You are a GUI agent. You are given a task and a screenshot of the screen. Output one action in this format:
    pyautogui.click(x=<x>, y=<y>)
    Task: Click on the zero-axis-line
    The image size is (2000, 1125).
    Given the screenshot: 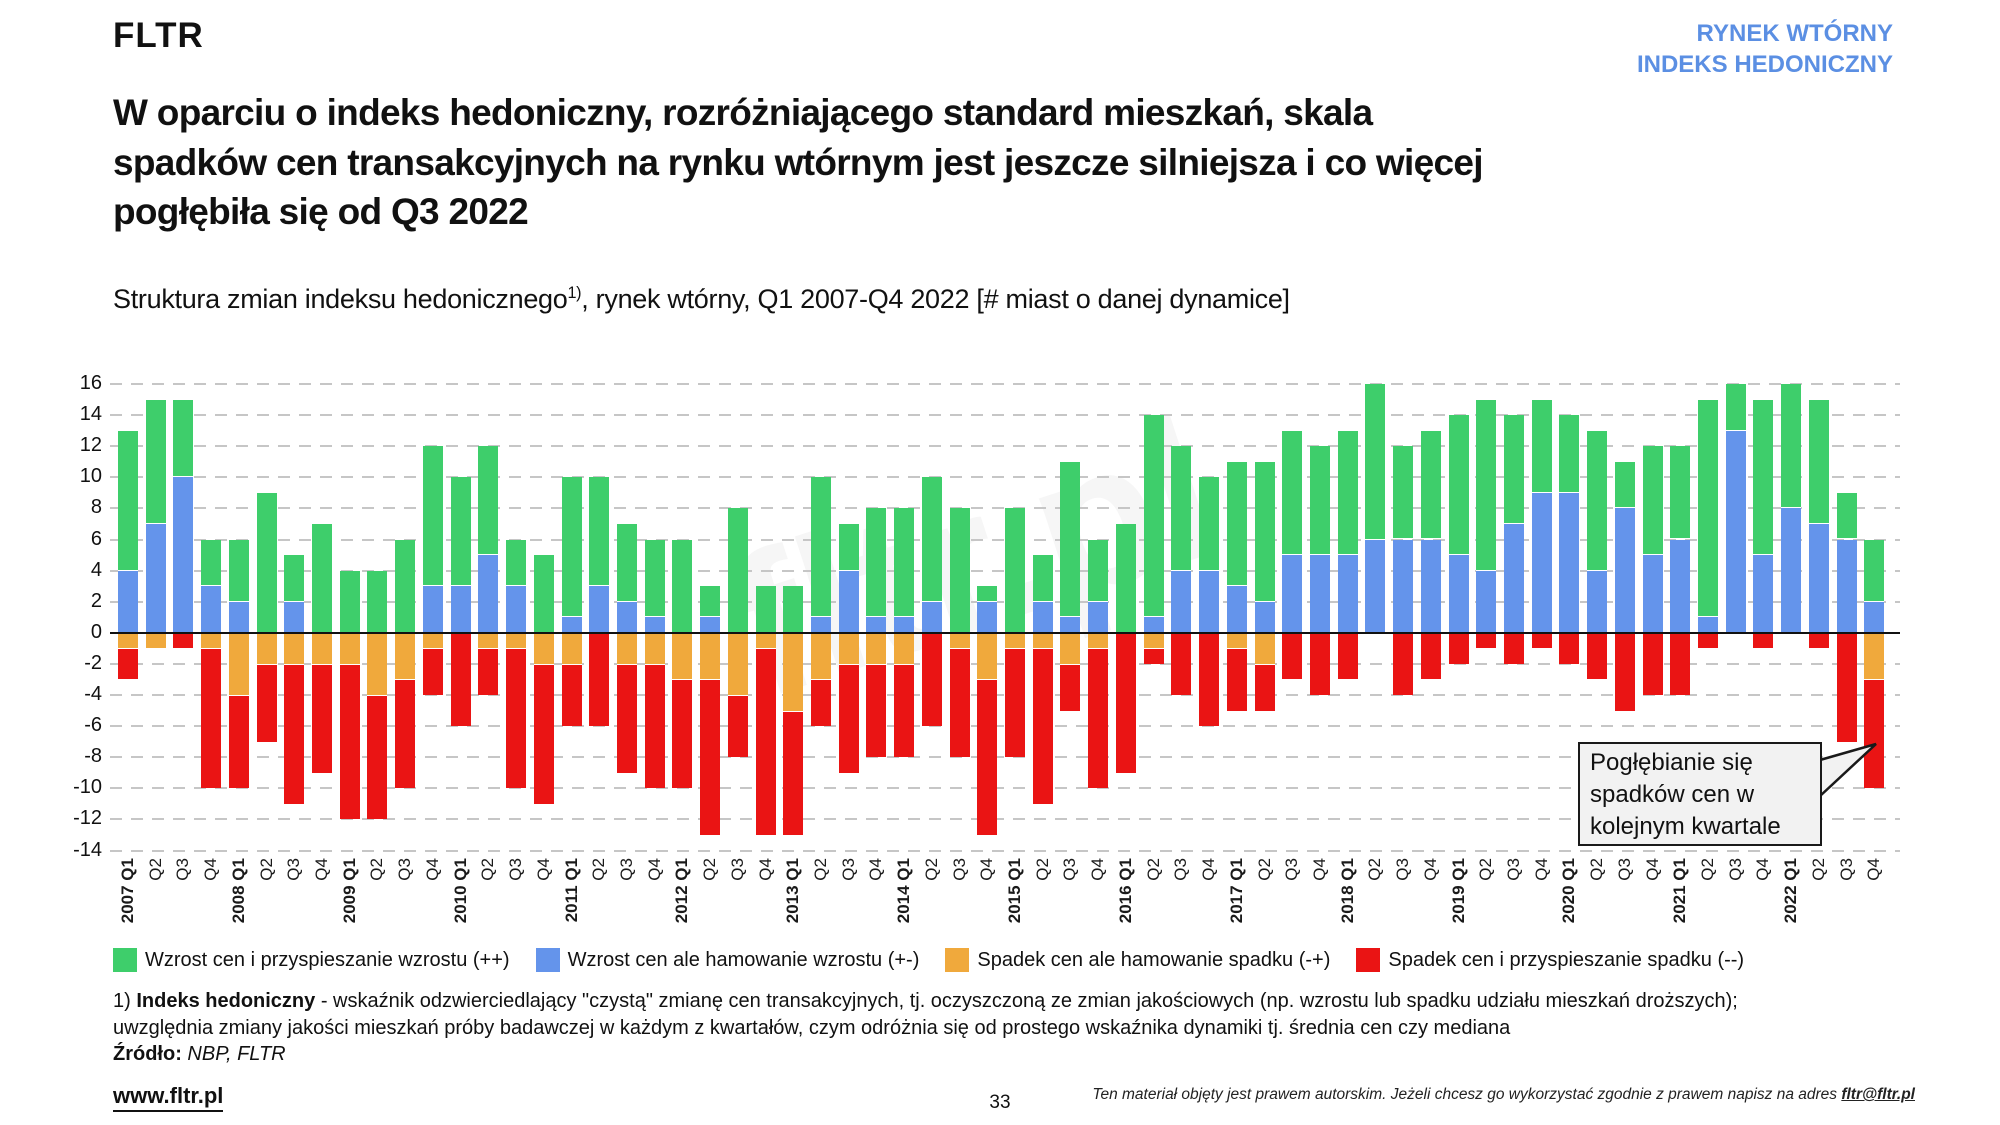 What is the action you would take?
    pyautogui.click(x=1005, y=632)
    